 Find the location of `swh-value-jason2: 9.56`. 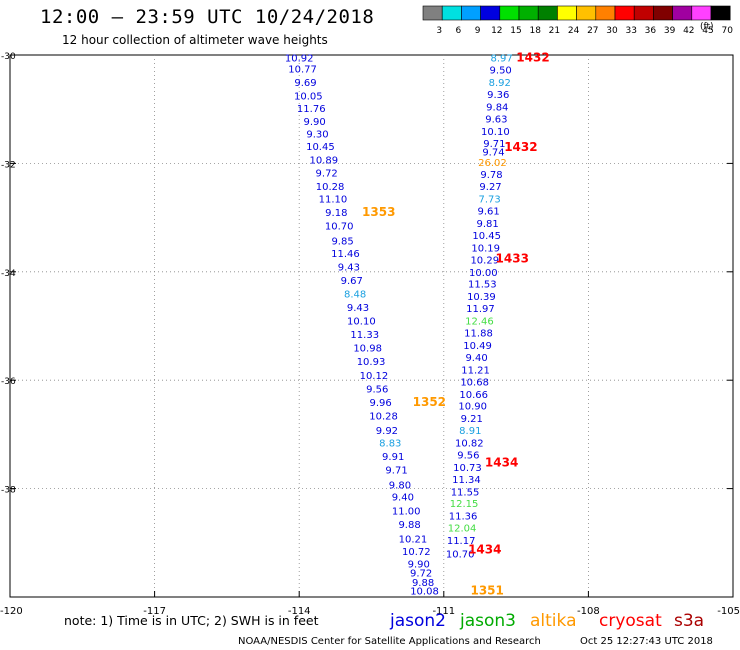

swh-value-jason2: 9.56 is located at coordinates (377, 389).